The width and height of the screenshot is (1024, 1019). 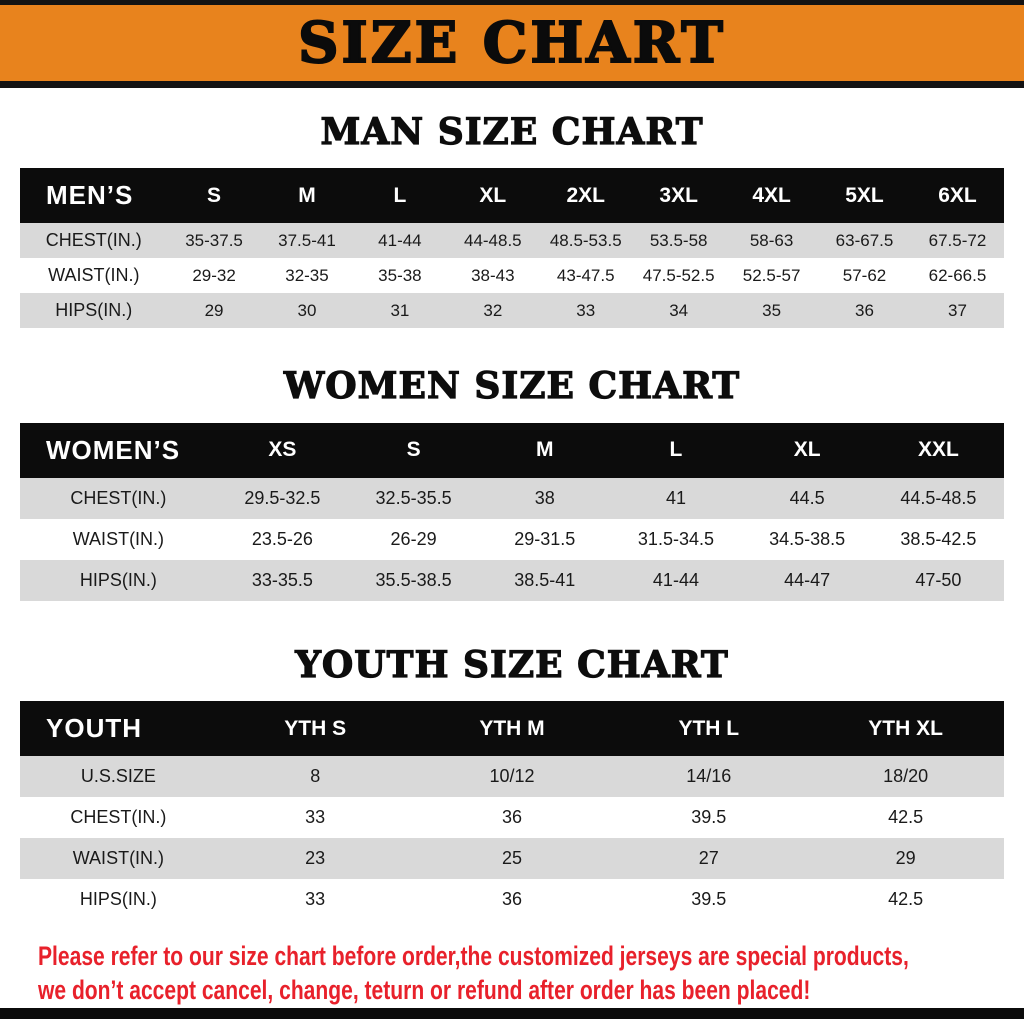 I want to click on measurement-row: CHEST(IN.) 33 36 39.5 42.5, so click(x=512, y=818).